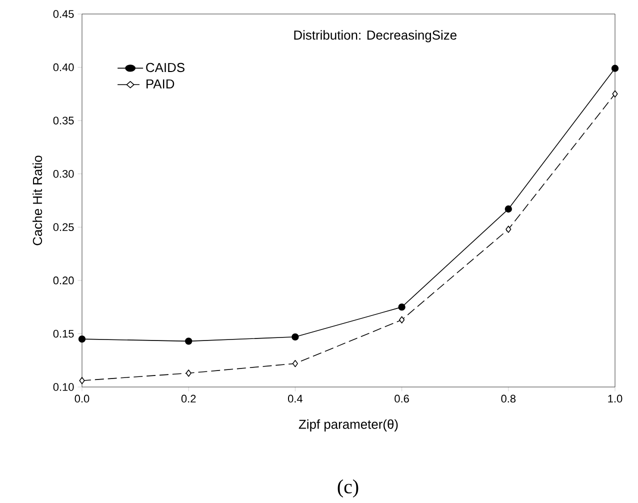  What do you see at coordinates (401, 398) in the screenshot?
I see `x-tick-label: 0.6` at bounding box center [401, 398].